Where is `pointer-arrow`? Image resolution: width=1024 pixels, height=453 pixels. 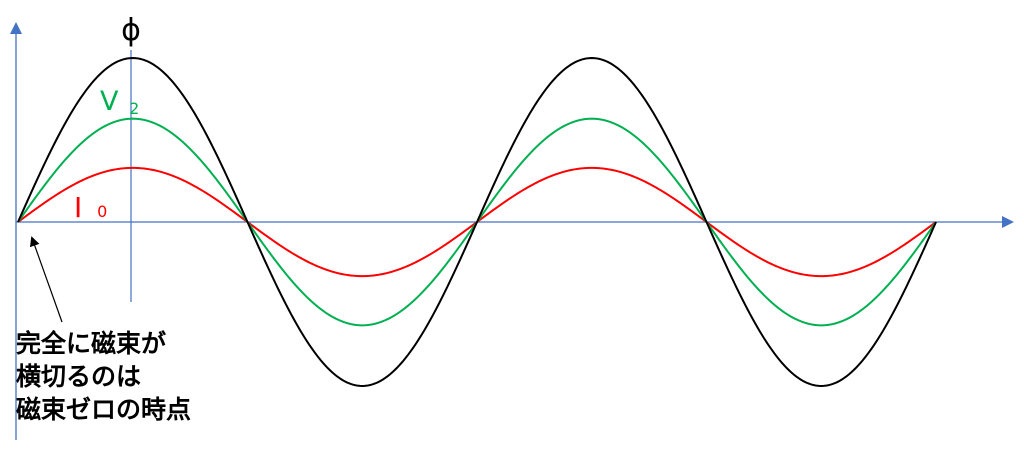
pointer-arrow is located at coordinates (46, 279).